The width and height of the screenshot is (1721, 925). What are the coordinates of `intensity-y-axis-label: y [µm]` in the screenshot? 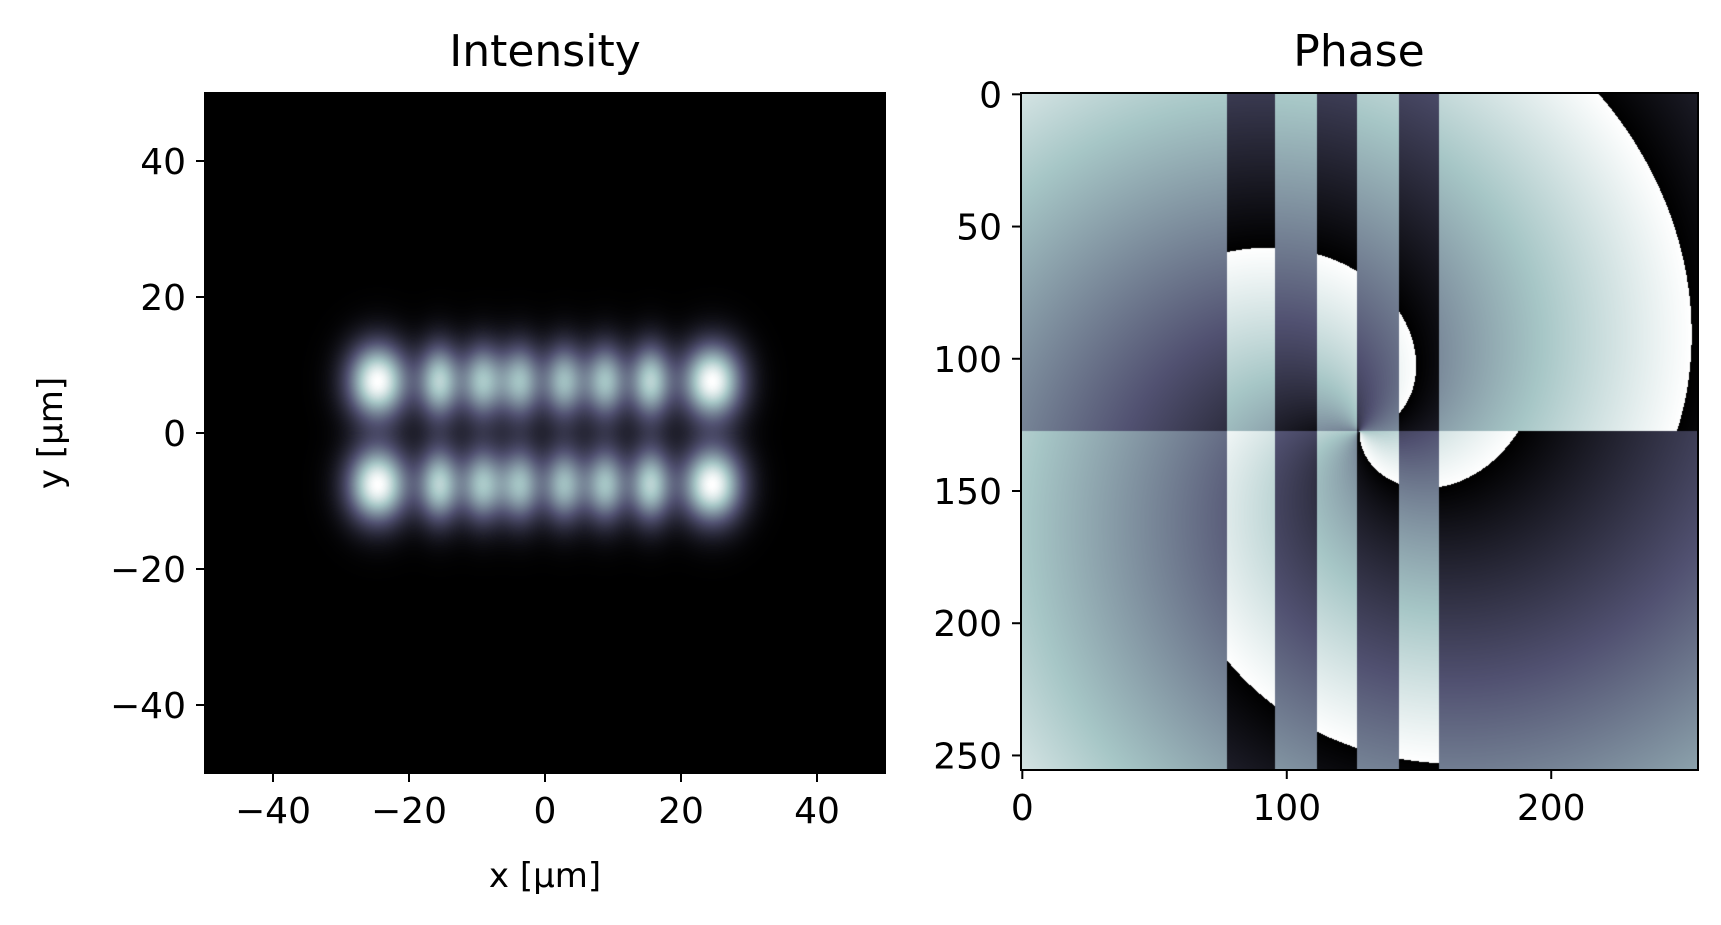 It's located at (51, 433).